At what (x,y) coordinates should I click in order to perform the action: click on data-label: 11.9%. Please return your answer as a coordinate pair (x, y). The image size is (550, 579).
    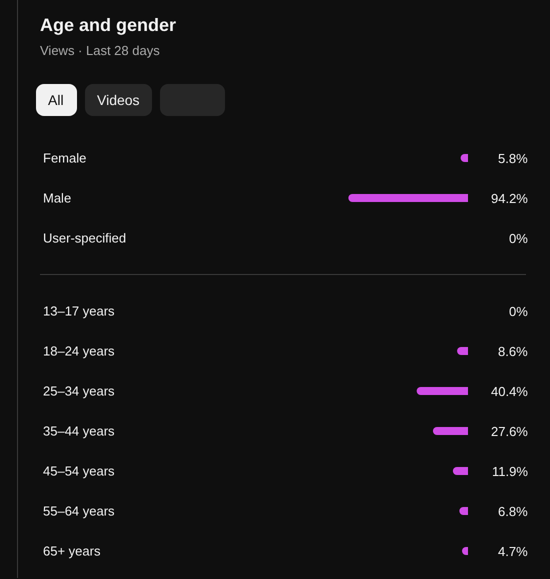
    Looking at the image, I should click on (510, 471).